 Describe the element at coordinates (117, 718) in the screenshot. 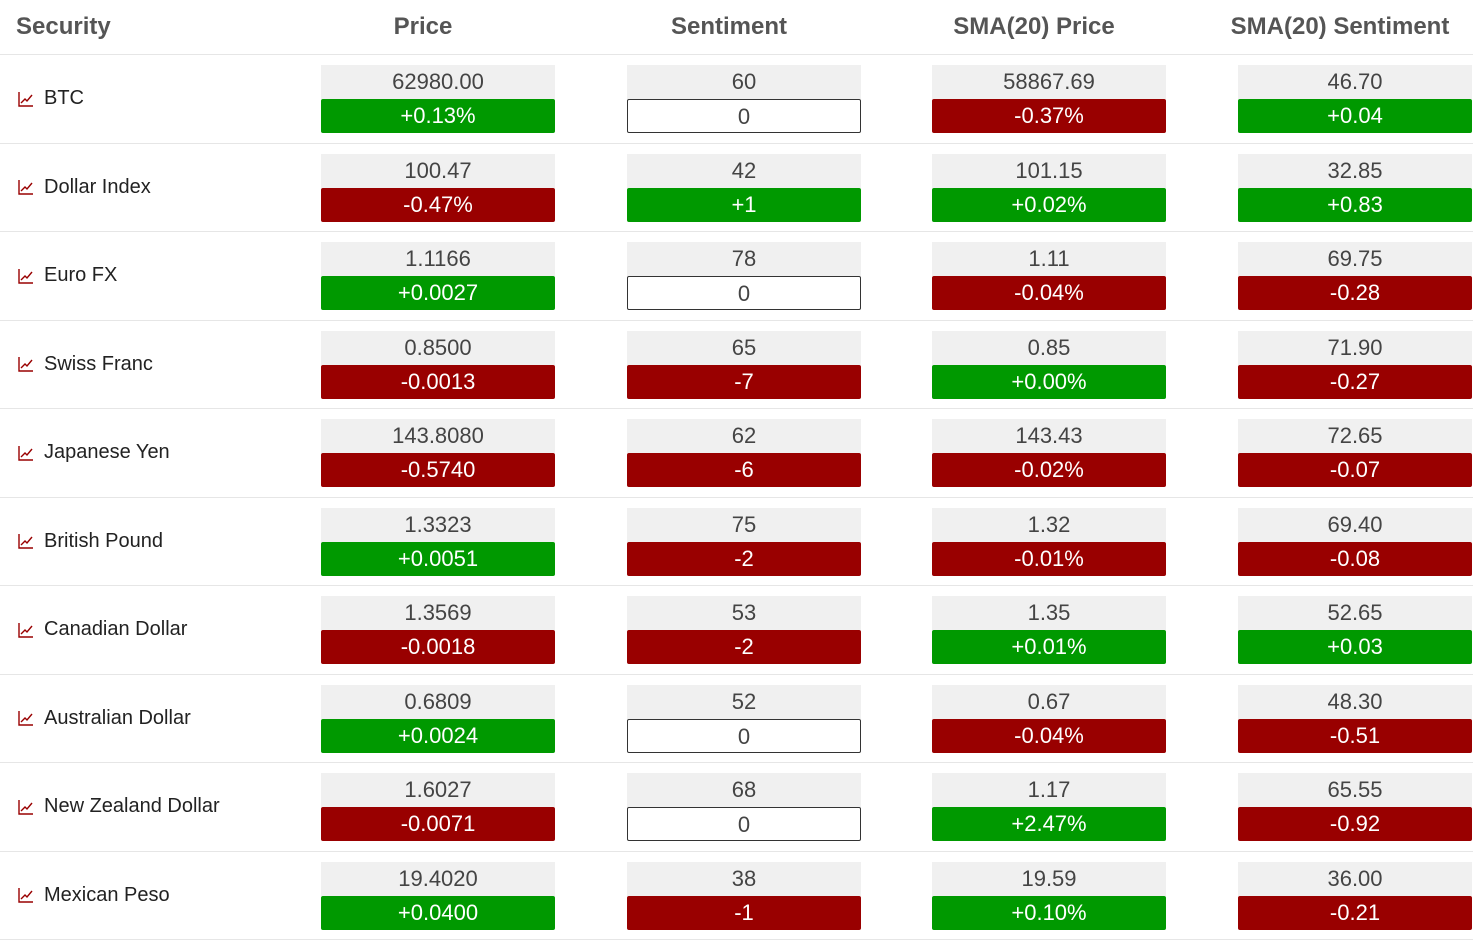

I see `security-name: Australian Dollar` at that location.